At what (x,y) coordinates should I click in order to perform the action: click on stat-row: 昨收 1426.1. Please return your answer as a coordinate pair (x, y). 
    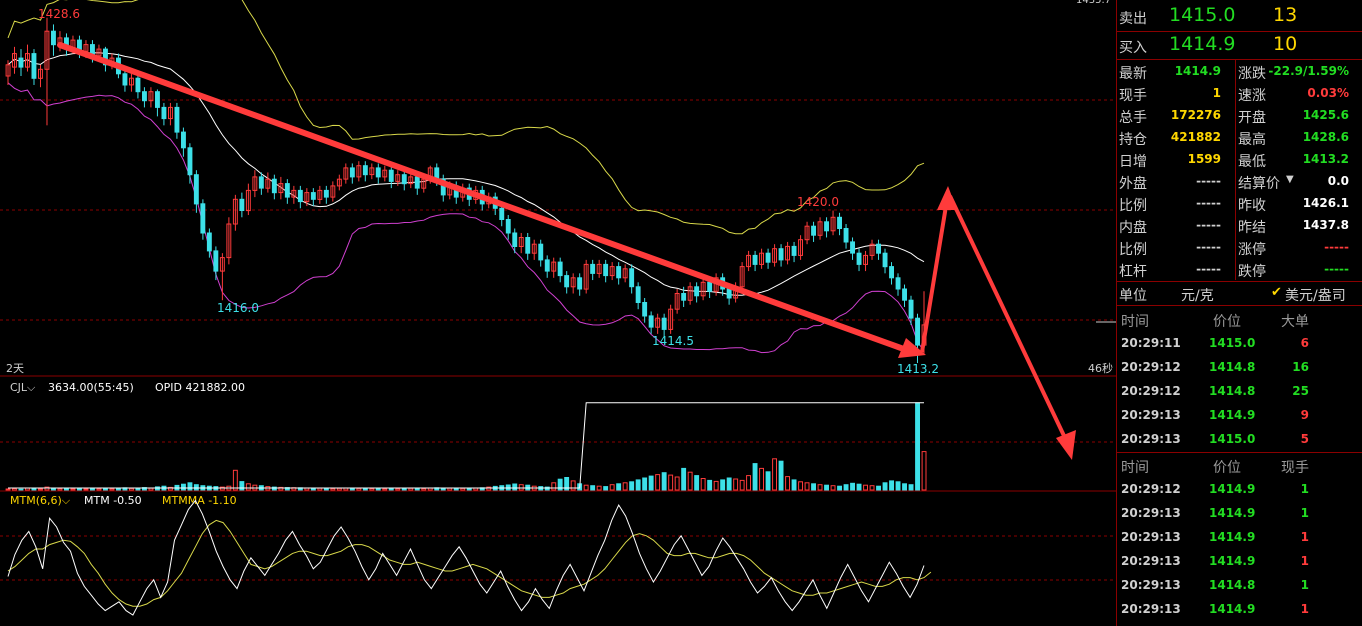
    Looking at the image, I should click on (1299, 203).